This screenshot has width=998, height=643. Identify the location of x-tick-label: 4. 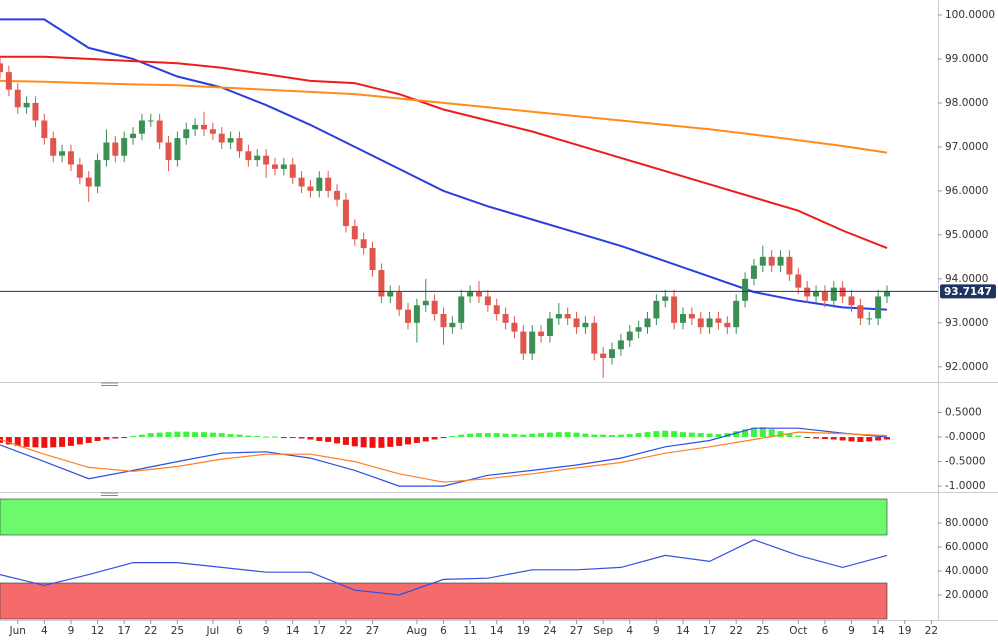
(629, 631).